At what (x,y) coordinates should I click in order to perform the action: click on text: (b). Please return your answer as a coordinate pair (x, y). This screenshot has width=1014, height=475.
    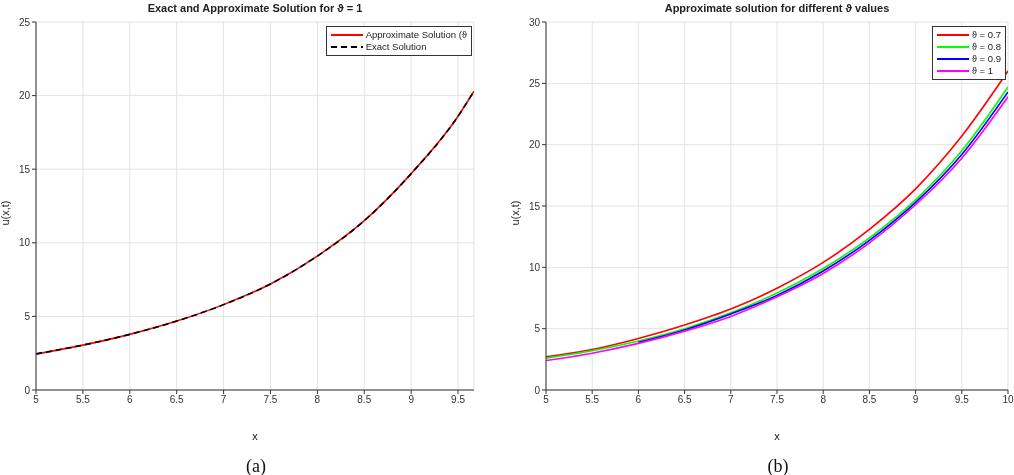
    Looking at the image, I should click on (778, 465).